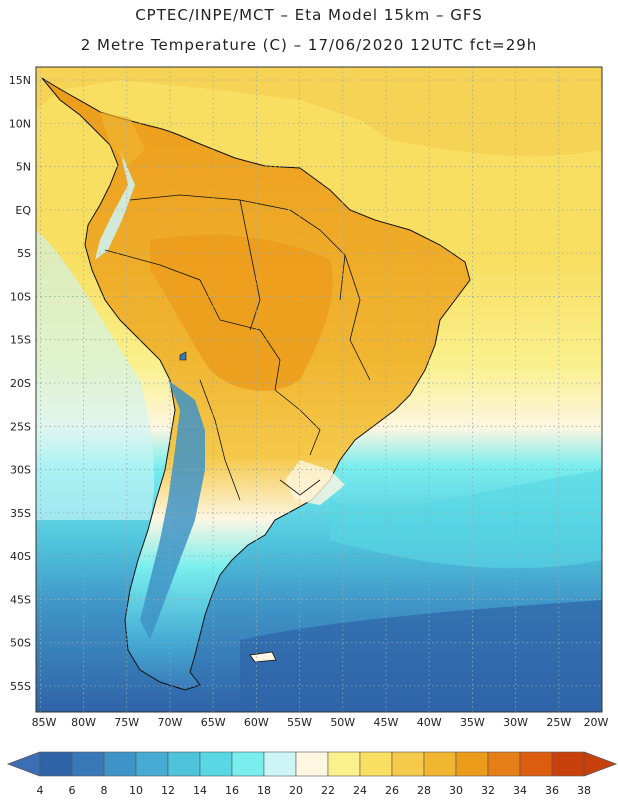 Image resolution: width=618 pixels, height=800 pixels. I want to click on longitude-label: 70W, so click(170, 722).